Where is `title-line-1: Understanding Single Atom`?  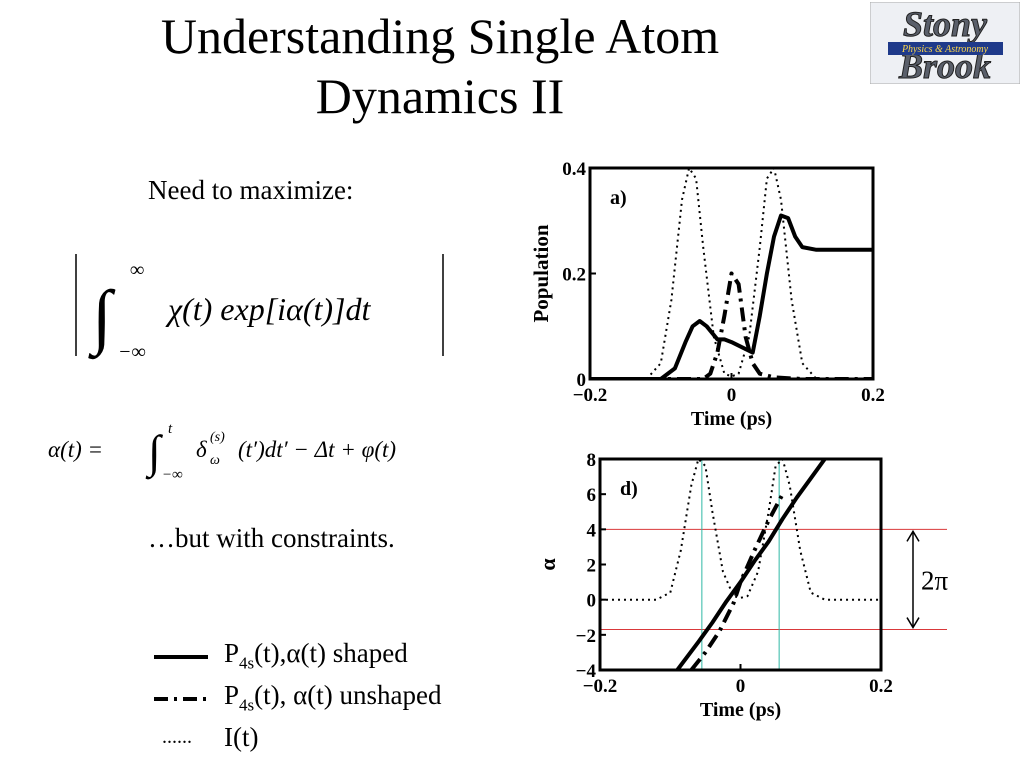 title-line-1: Understanding Single Atom is located at coordinates (440, 36).